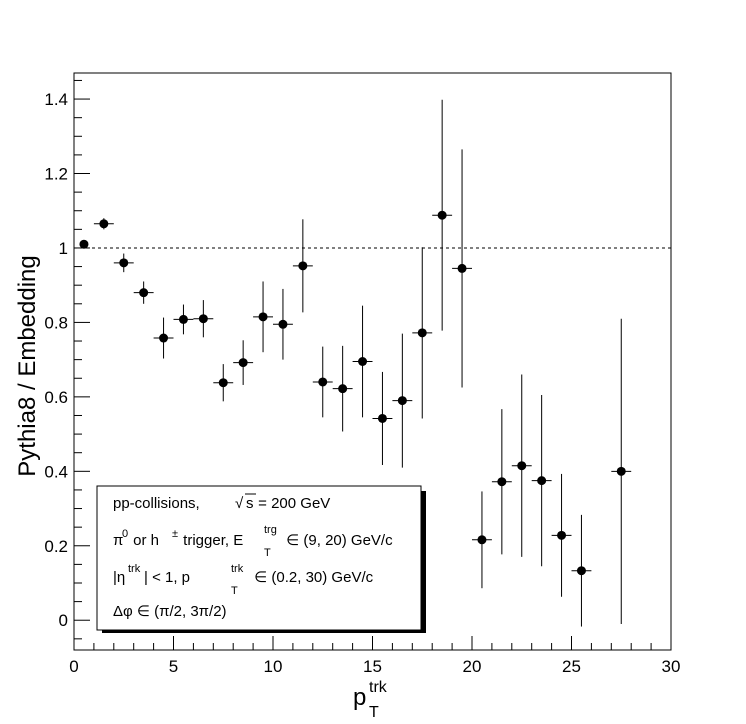  I want to click on y-axis: 0 0.2 0.4 0.6 0.8 1 1.2 1.4, so click(67, 359).